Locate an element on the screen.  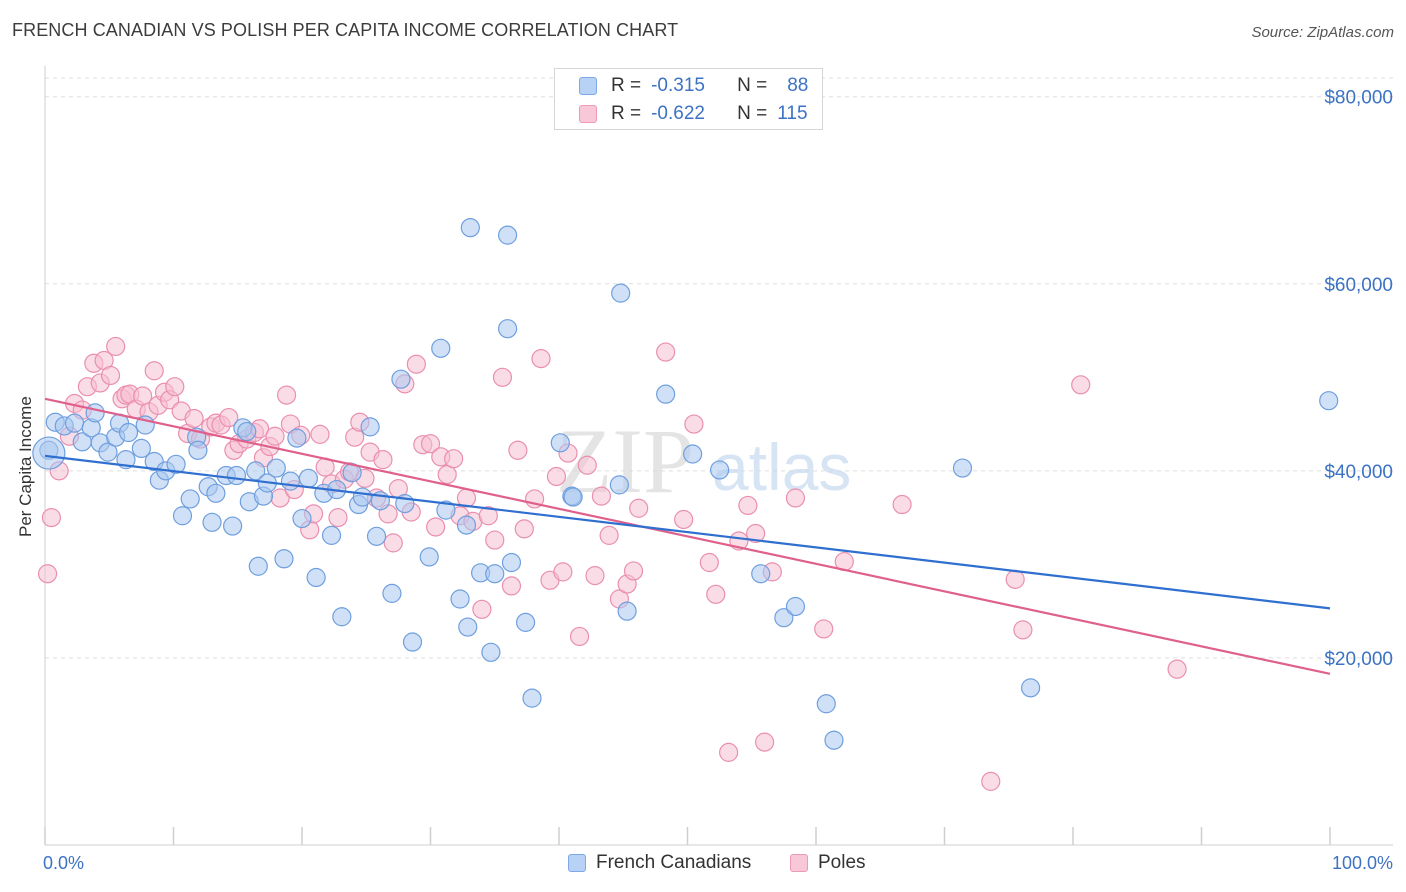
legend-n-label: N = is located at coordinates (752, 85).